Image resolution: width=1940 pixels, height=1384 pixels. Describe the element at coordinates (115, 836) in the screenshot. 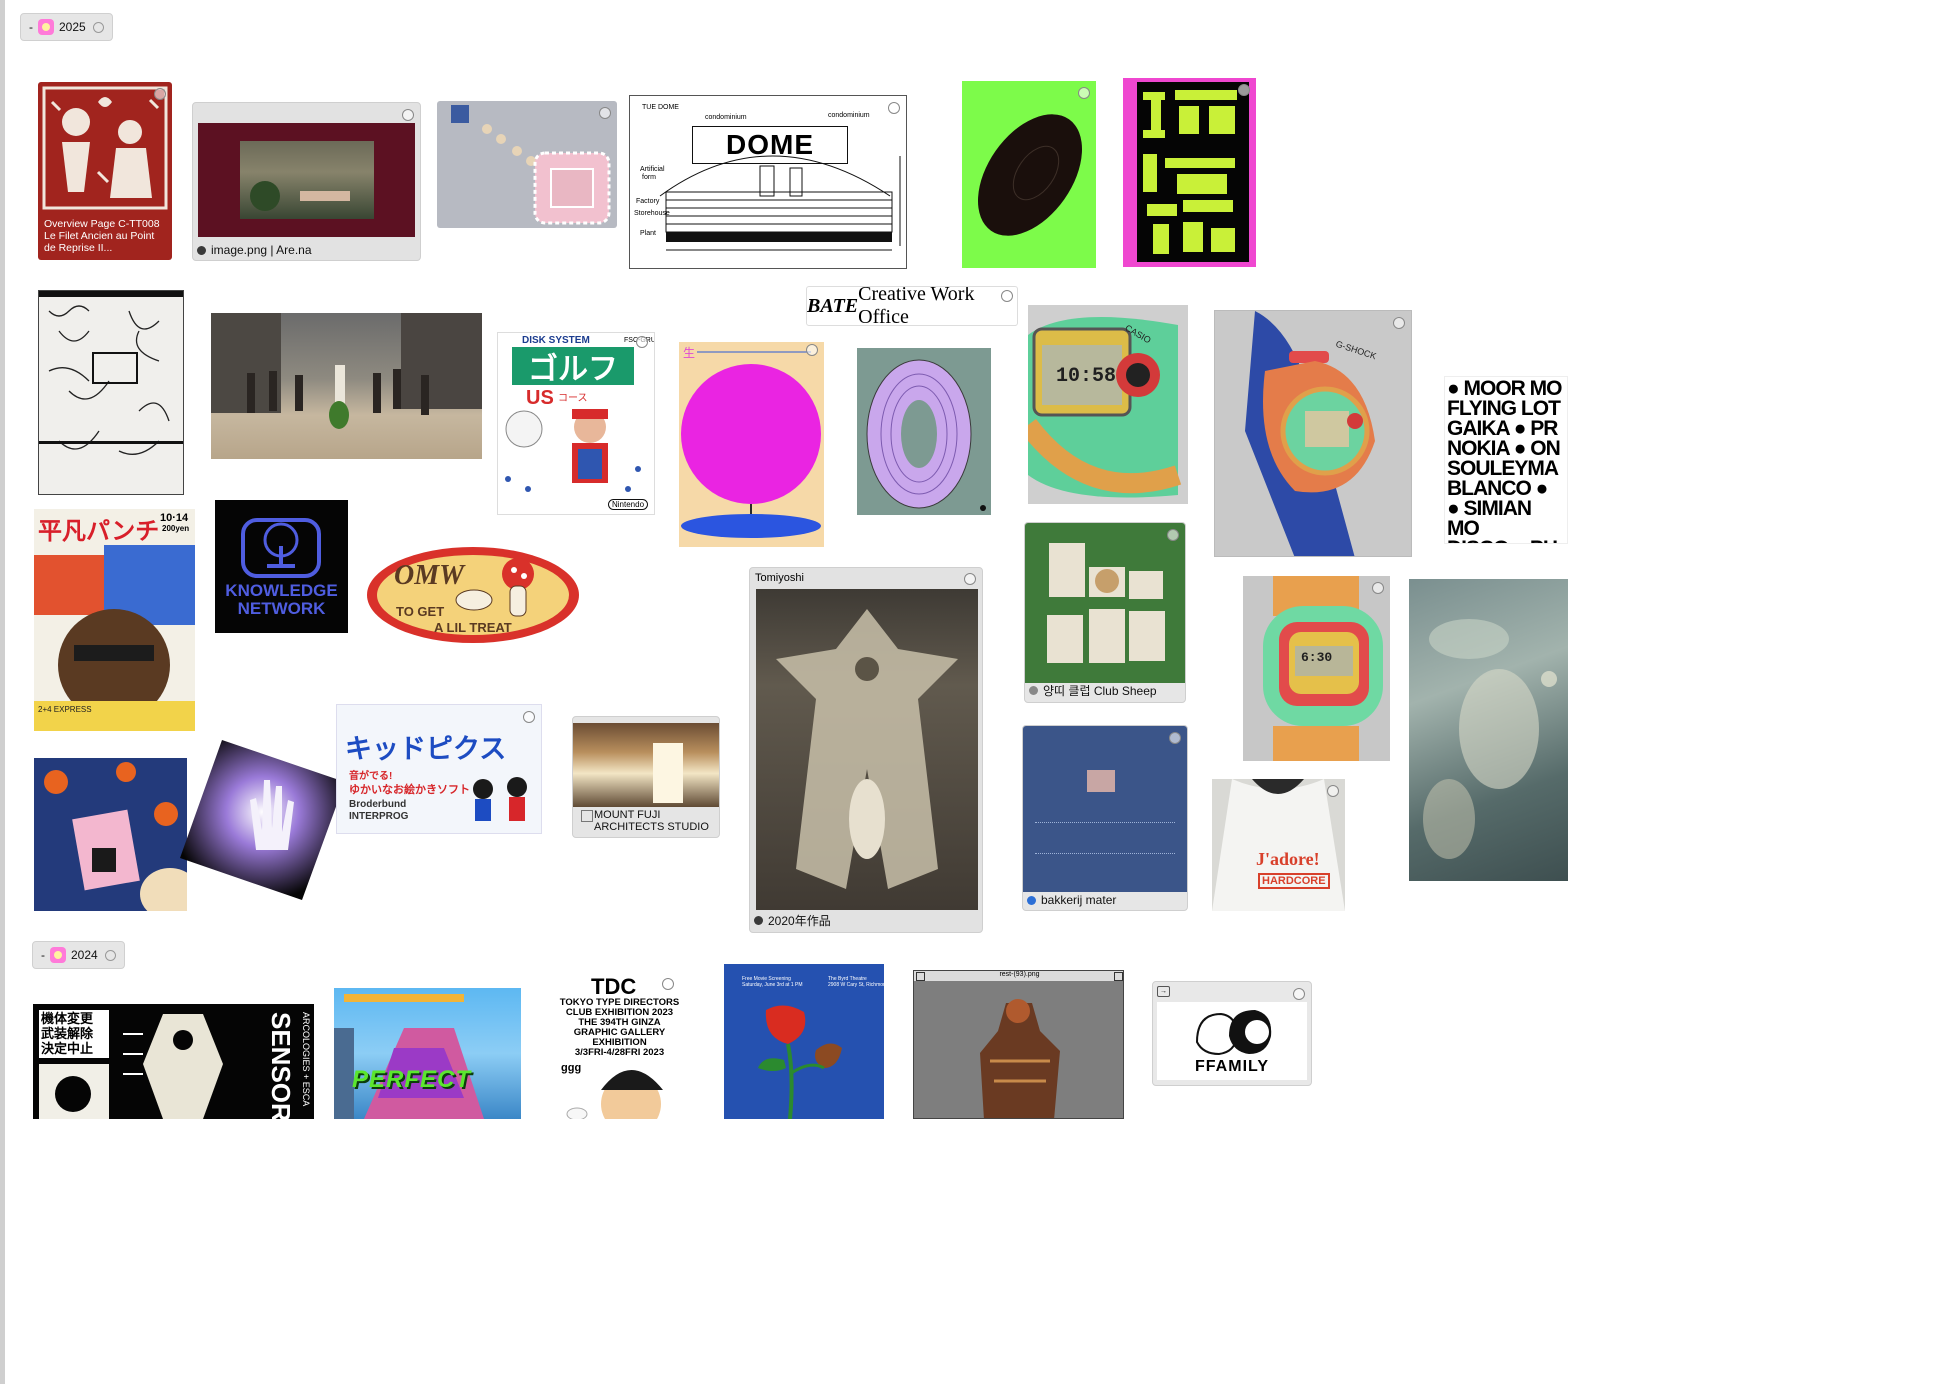

I see `tabletop-photo` at that location.